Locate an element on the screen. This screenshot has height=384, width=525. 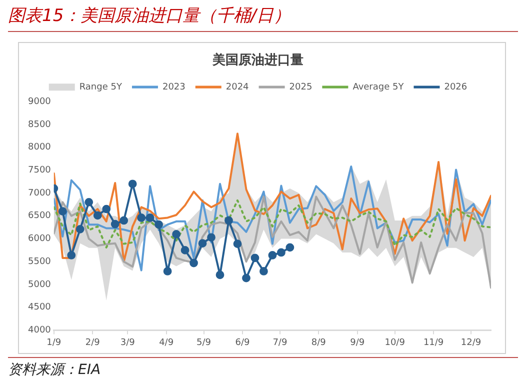
y-tick-label: 4500 is located at coordinates (40, 307).